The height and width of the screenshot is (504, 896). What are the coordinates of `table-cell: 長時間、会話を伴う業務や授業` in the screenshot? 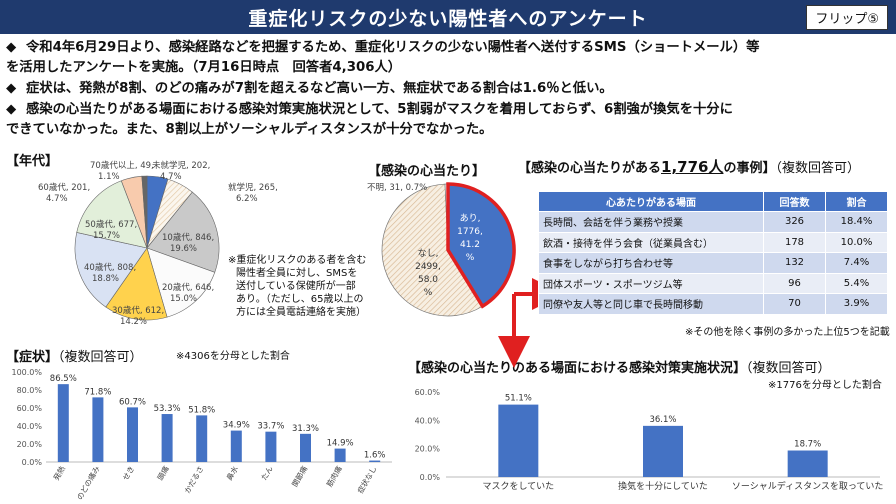 It's located at (651, 222).